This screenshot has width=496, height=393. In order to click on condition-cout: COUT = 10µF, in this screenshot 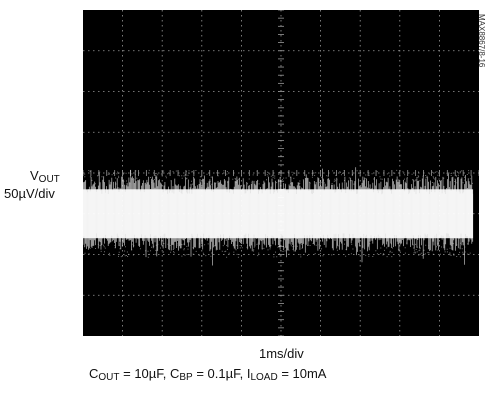, I will do `click(129, 374)`.